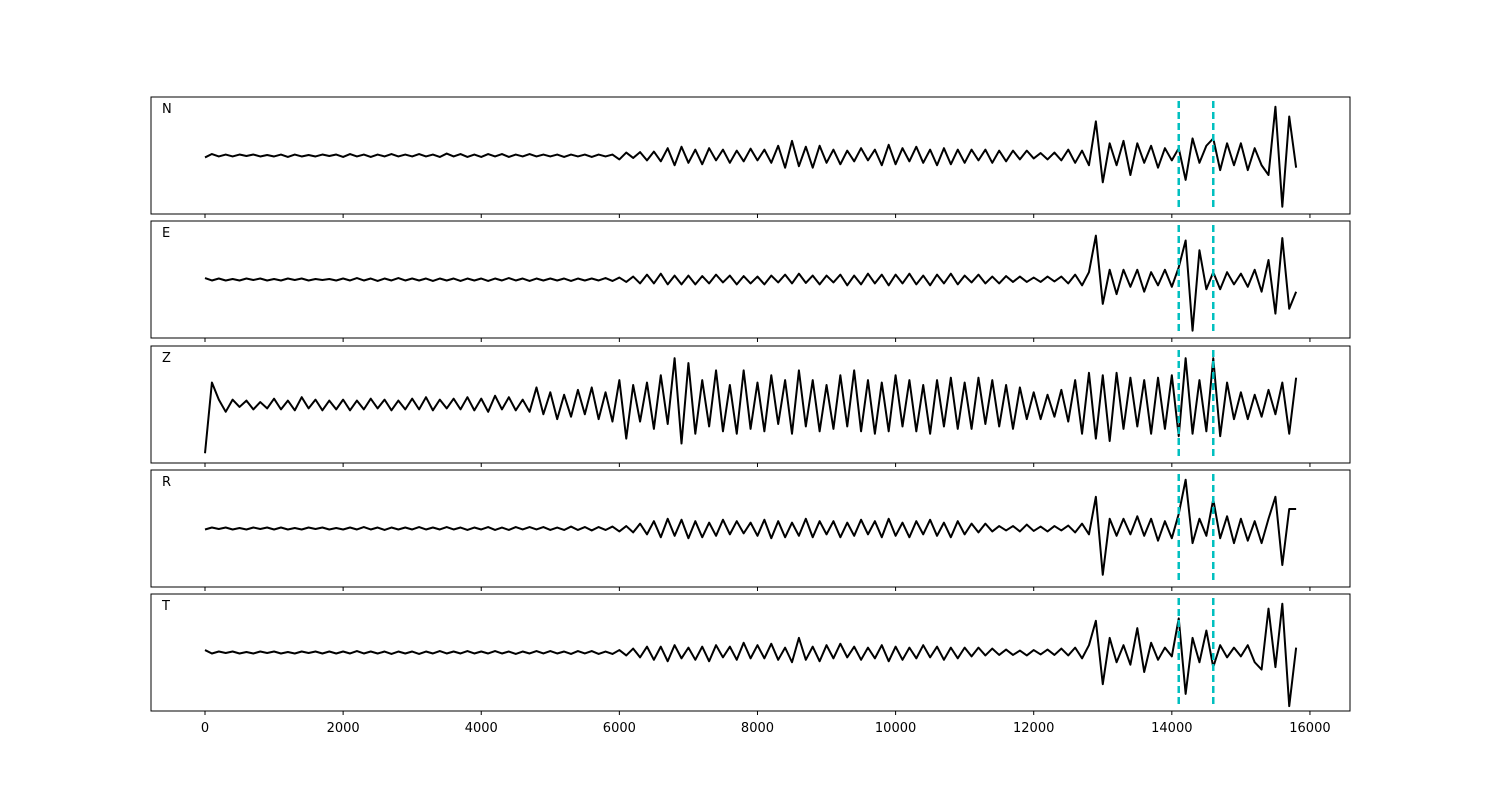 The image size is (1500, 804). Describe the element at coordinates (205, 728) in the screenshot. I see `x-tick-label: 0` at that location.